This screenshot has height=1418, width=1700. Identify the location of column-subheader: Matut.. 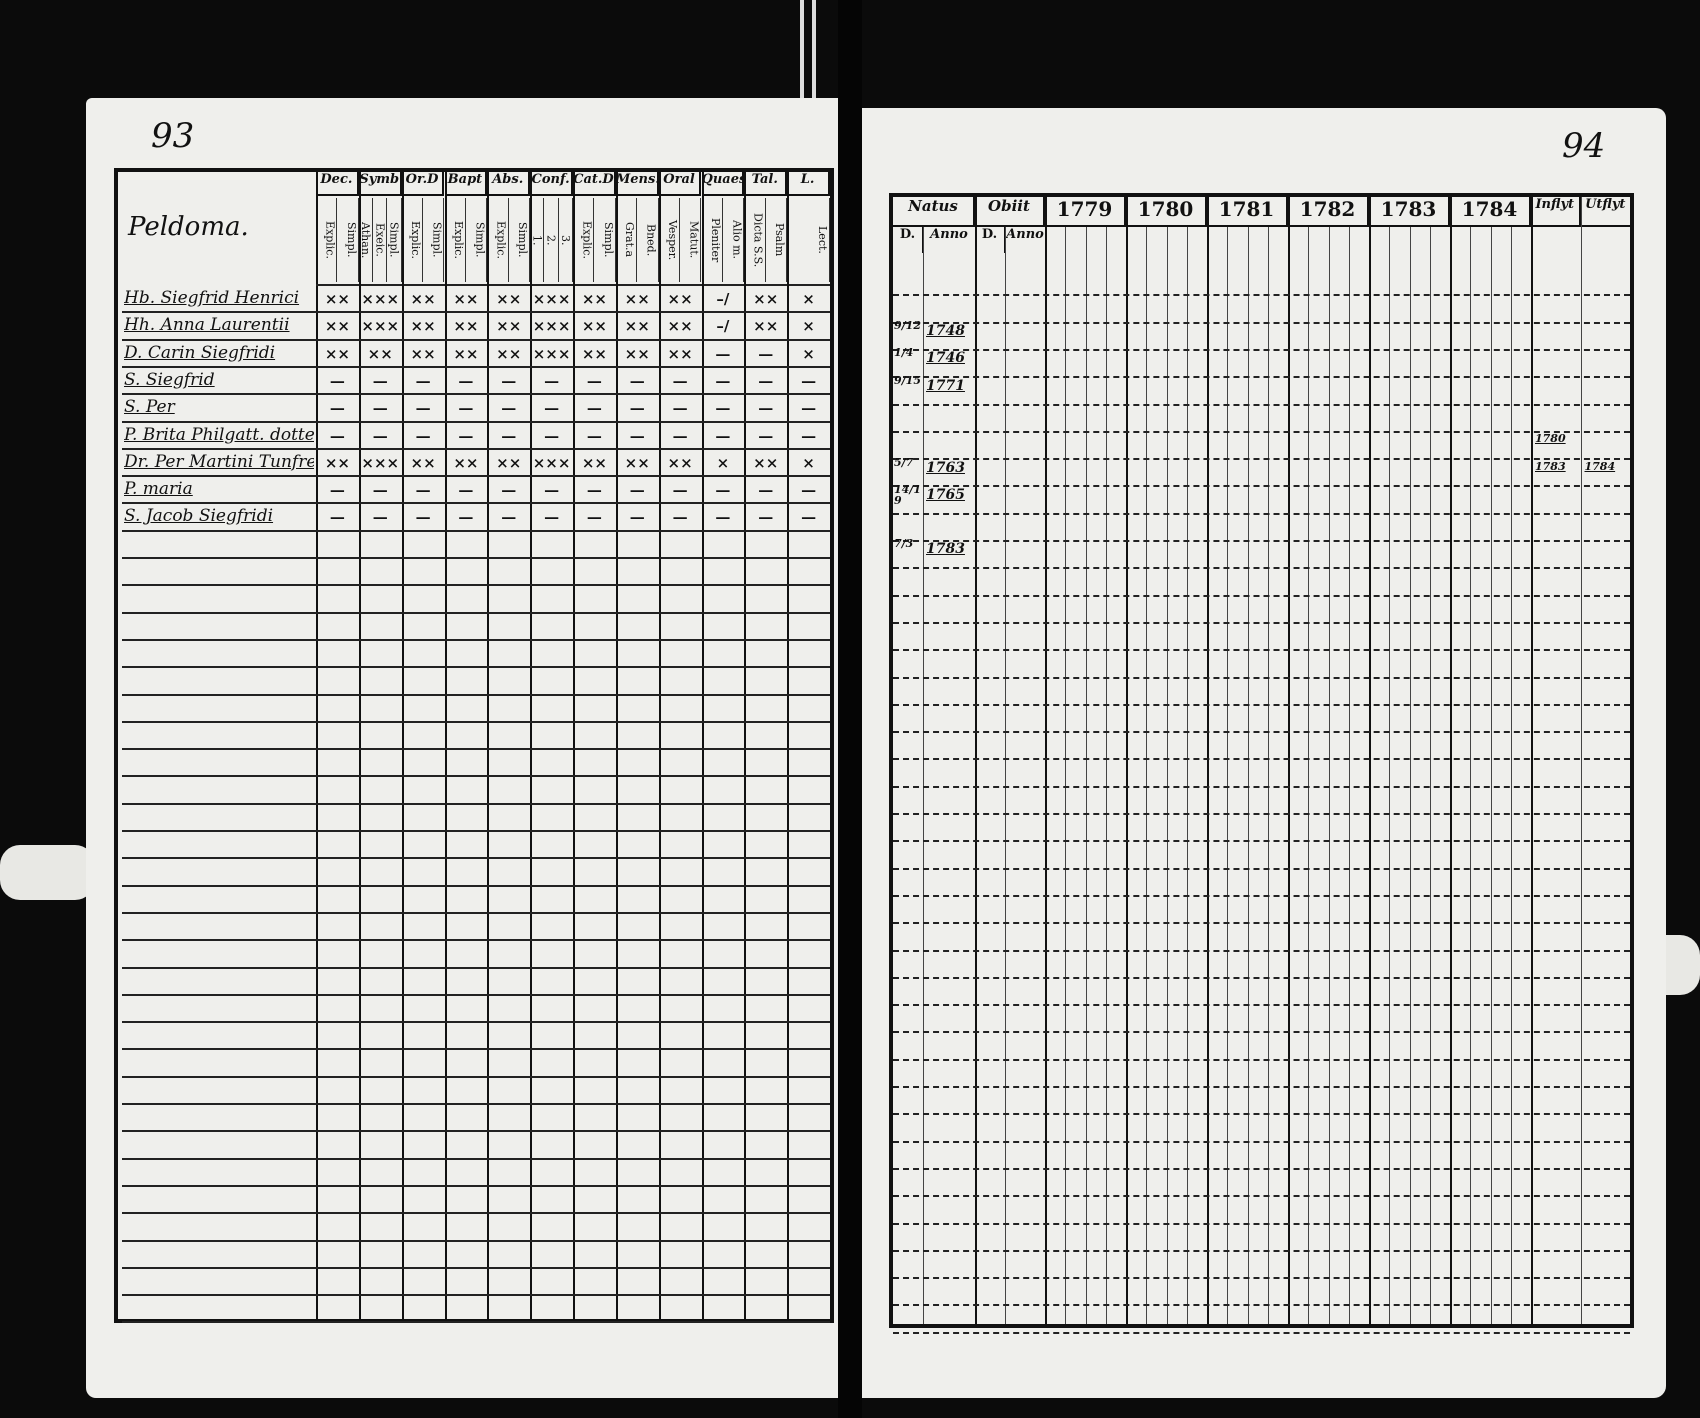
(691, 240).